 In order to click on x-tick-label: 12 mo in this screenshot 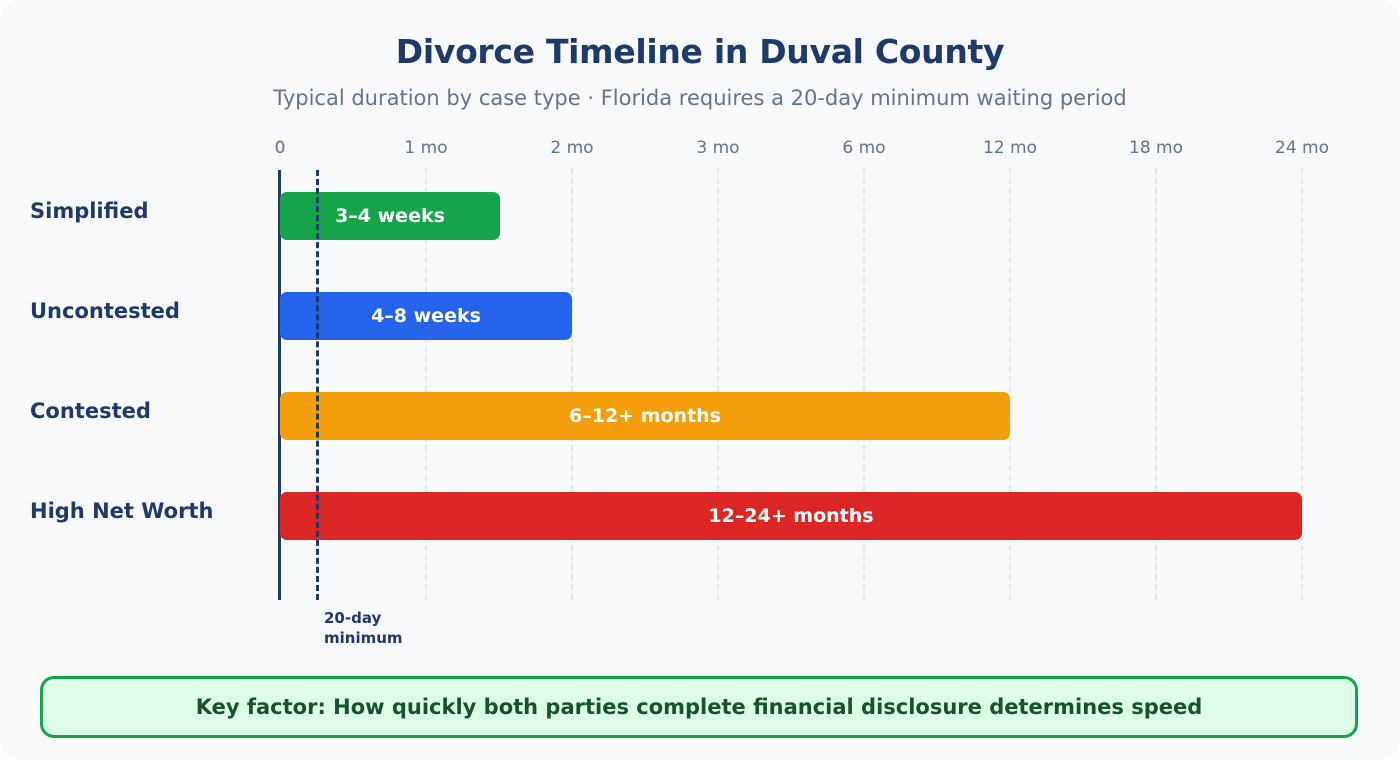, I will do `click(1010, 148)`.